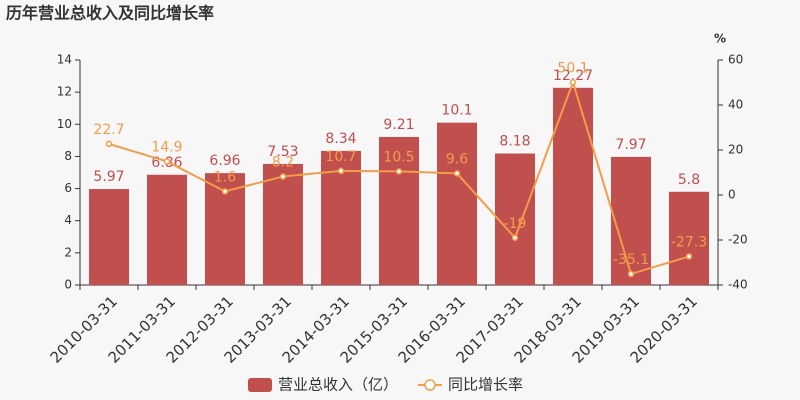 The image size is (800, 400). Describe the element at coordinates (68, 220) in the screenshot. I see `y-tick-label: 4` at that location.